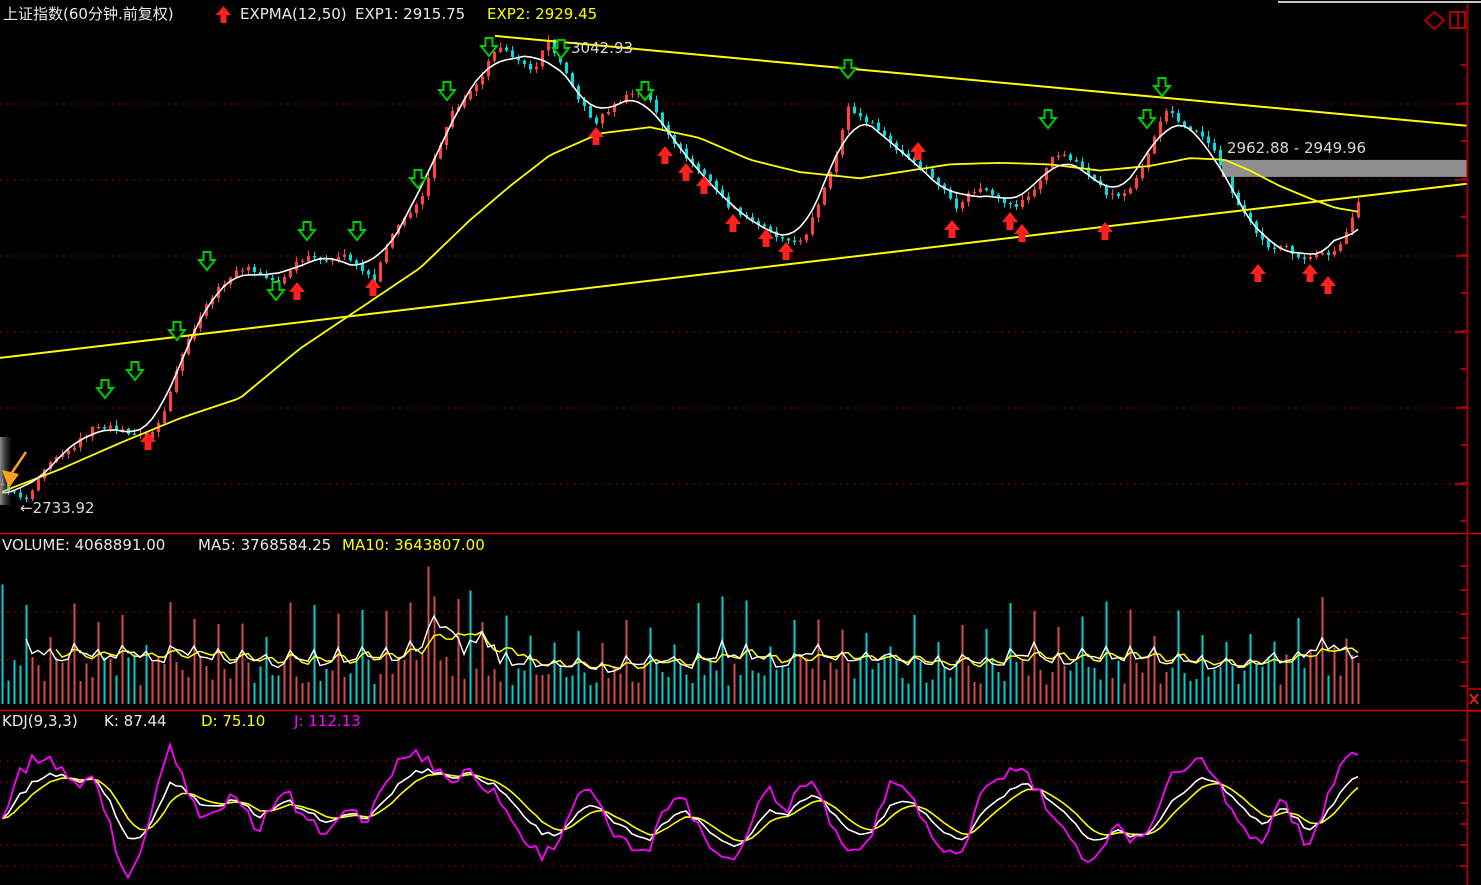  What do you see at coordinates (265, 545) in the screenshot?
I see `volume-ma5-label: MA5: 3768584.25` at bounding box center [265, 545].